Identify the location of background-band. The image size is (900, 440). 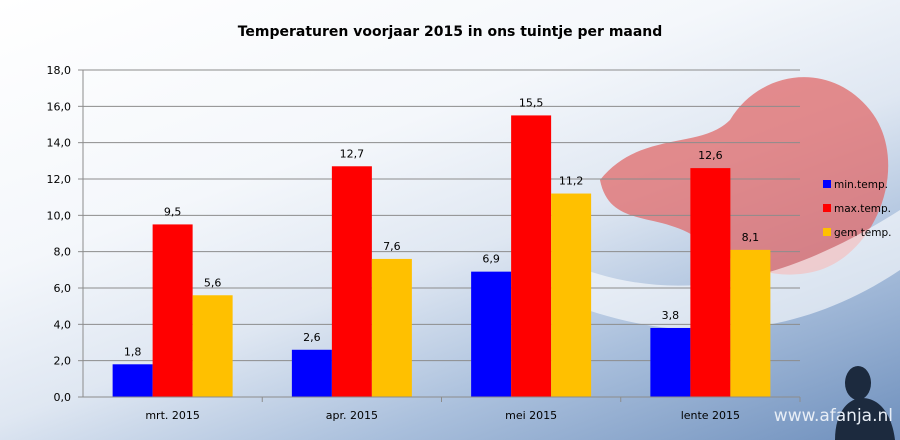
(730, 270).